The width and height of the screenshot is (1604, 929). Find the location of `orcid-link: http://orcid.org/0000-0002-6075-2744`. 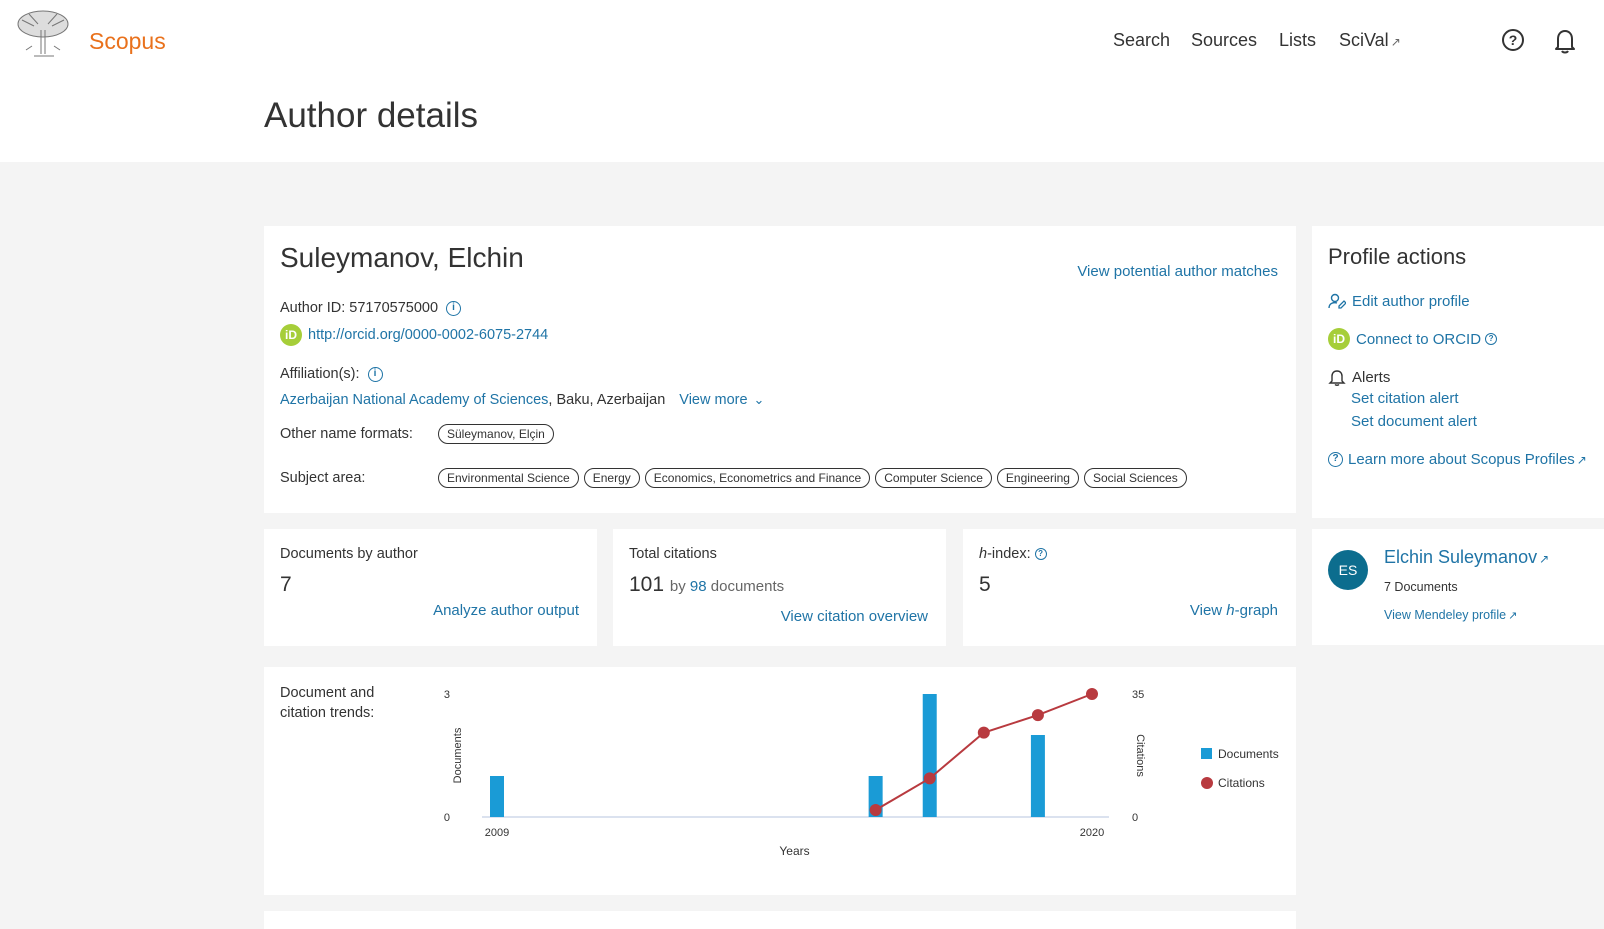

orcid-link: http://orcid.org/0000-0002-6075-2744 is located at coordinates (428, 335).